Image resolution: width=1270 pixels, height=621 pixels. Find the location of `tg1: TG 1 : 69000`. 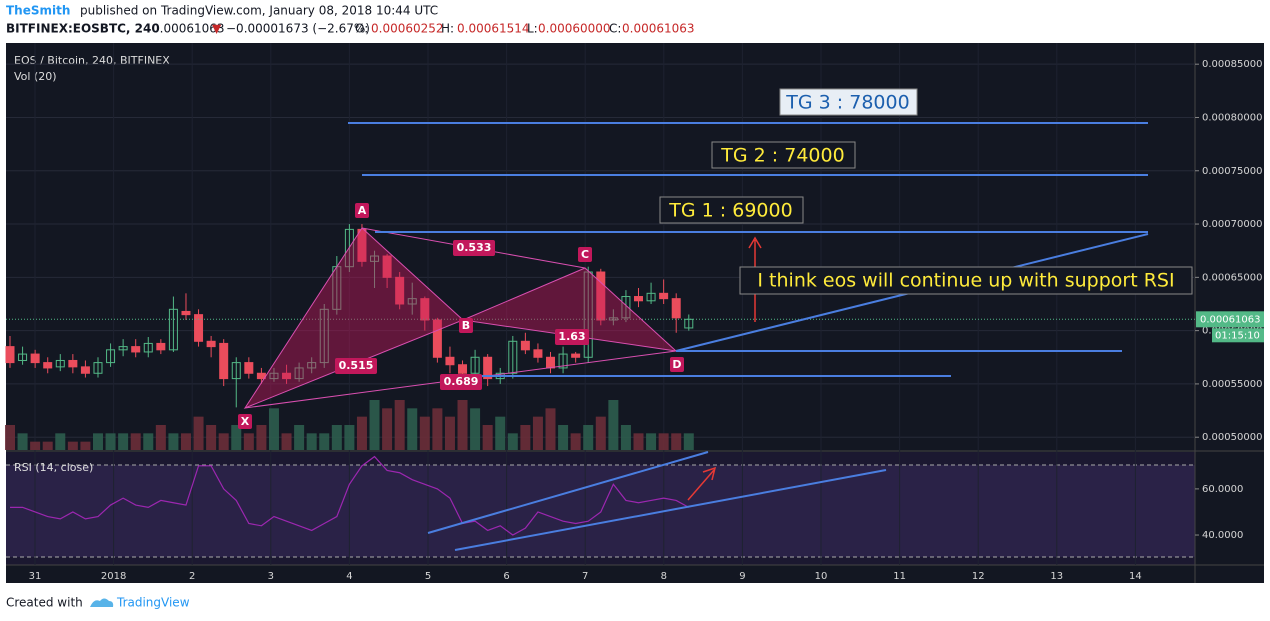

tg1: TG 1 : 69000 is located at coordinates (730, 211).